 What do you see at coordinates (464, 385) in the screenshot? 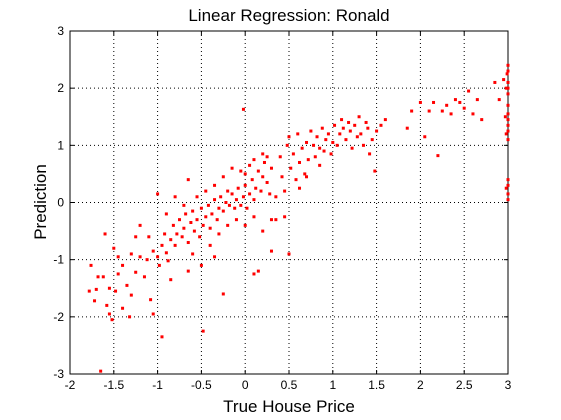
I see `x-tick-label: 2.5` at bounding box center [464, 385].